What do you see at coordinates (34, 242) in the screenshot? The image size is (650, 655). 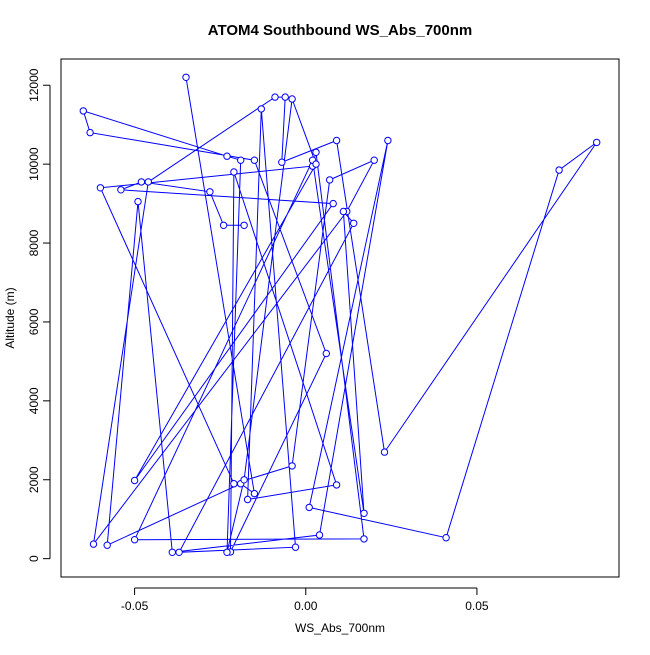 I see `y-tick-label: 8000` at bounding box center [34, 242].